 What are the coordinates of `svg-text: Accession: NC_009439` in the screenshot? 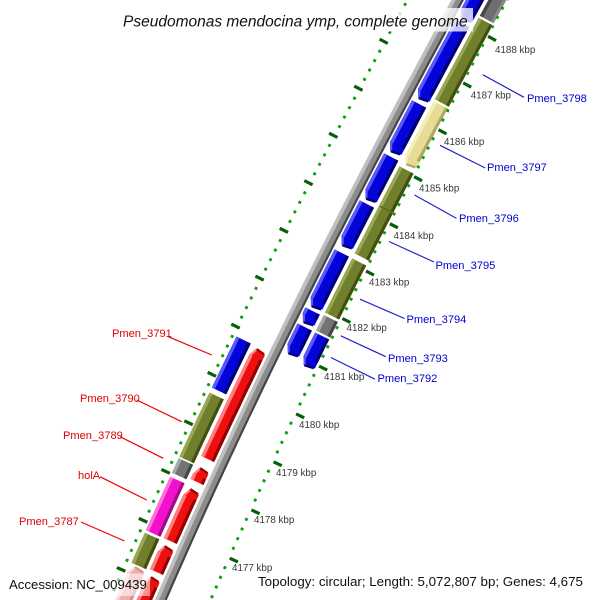 It's located at (78, 584).